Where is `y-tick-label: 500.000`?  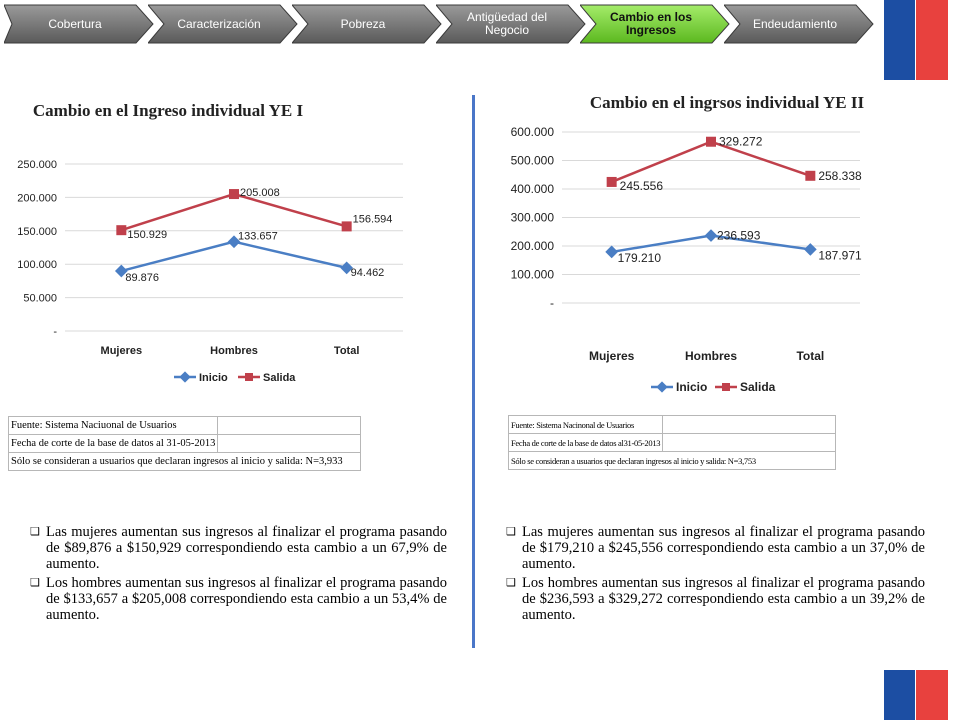 y-tick-label: 500.000 is located at coordinates (533, 161).